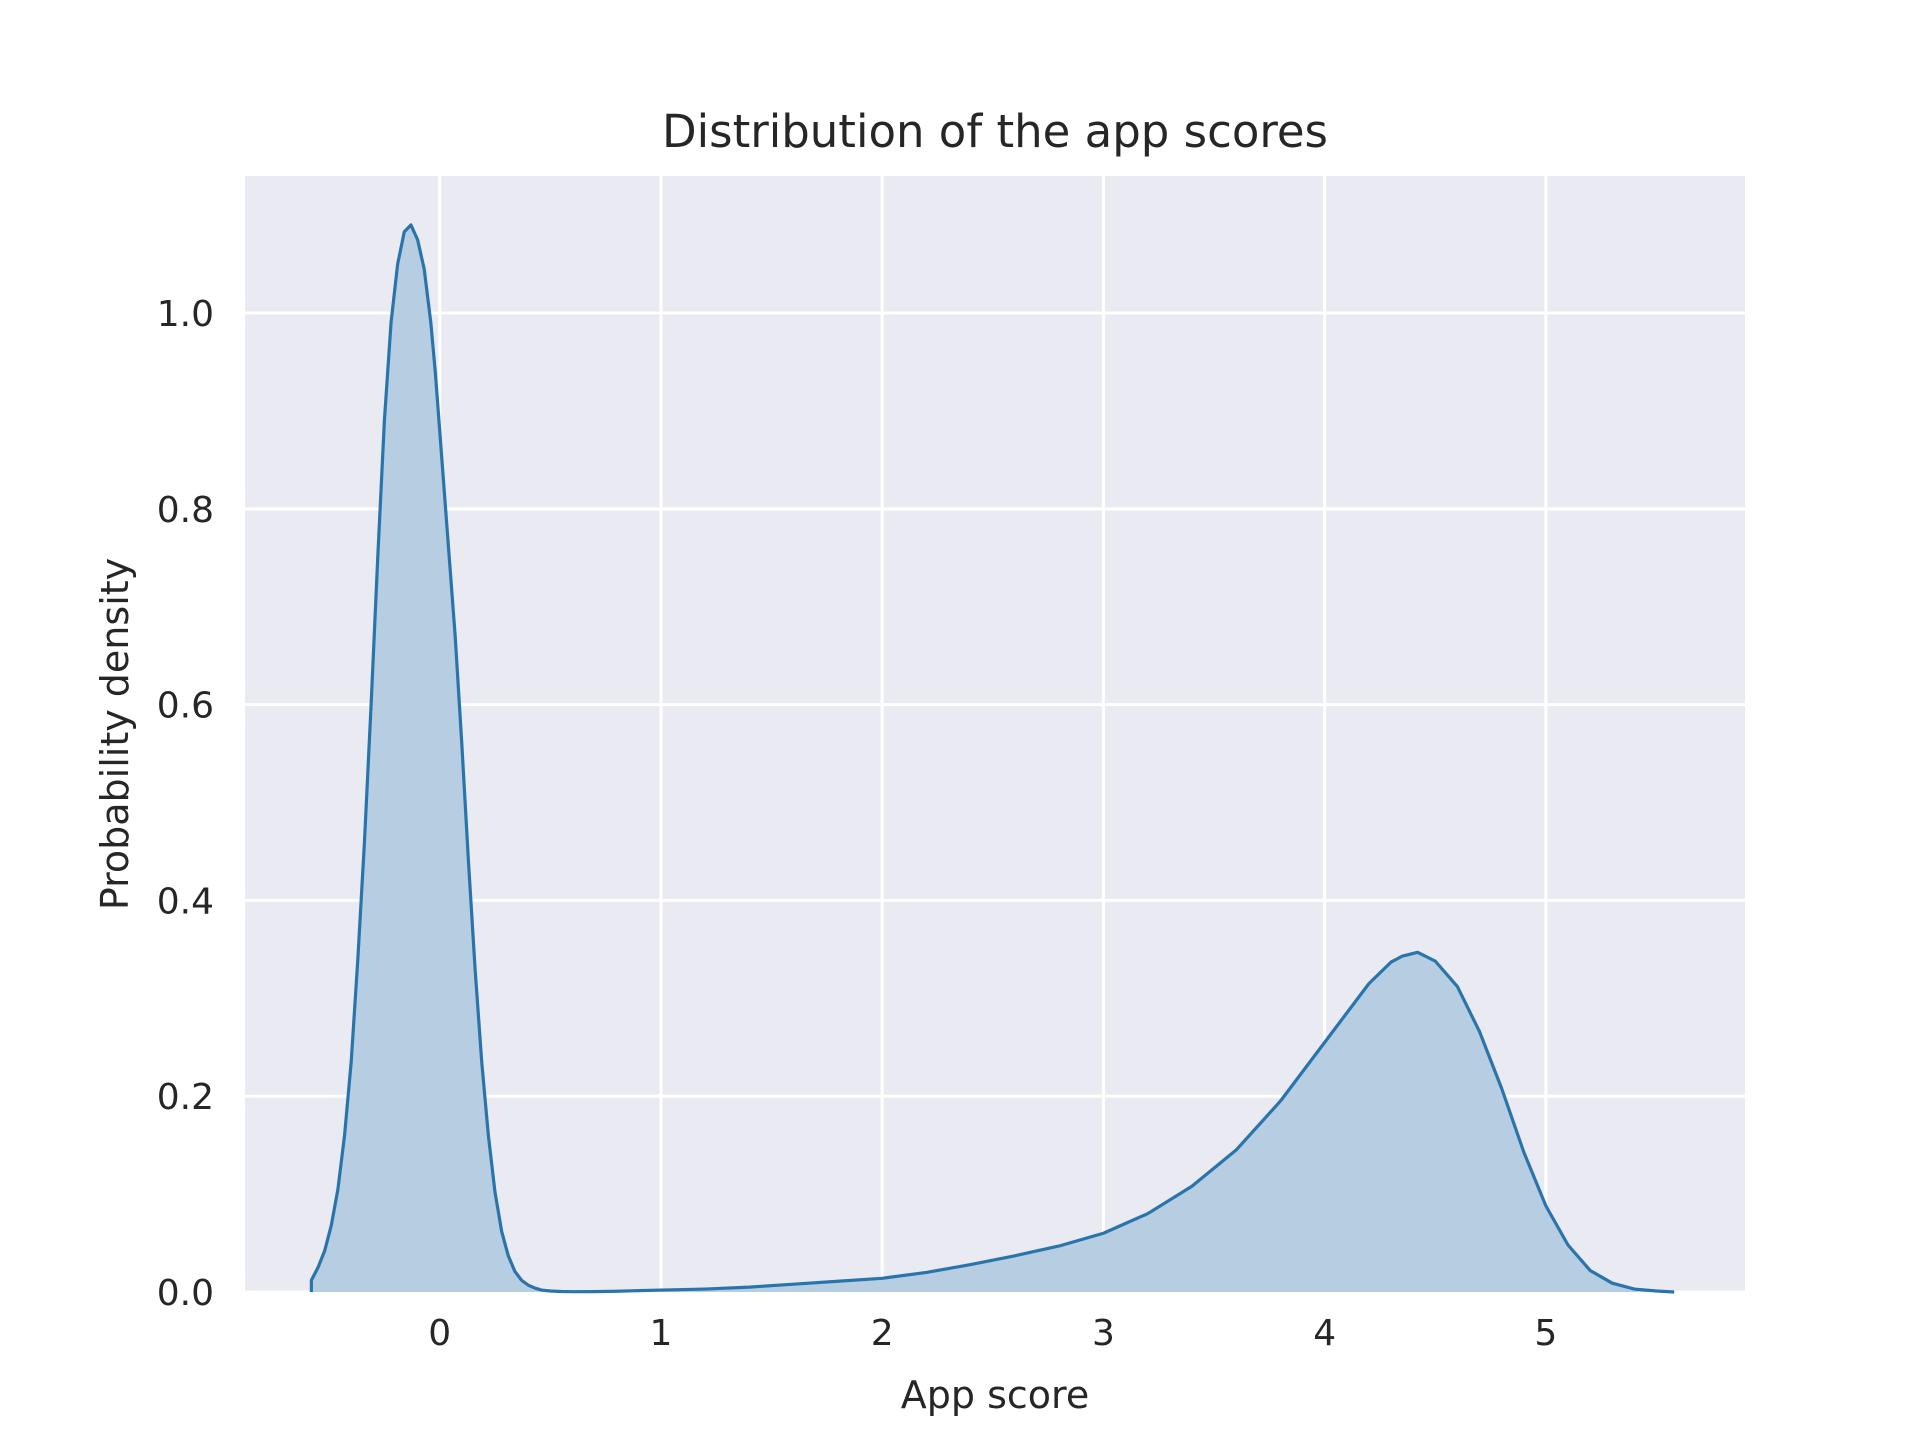 The width and height of the screenshot is (1920, 1440). Describe the element at coordinates (1545, 1333) in the screenshot. I see `x-tick-label: 5` at that location.